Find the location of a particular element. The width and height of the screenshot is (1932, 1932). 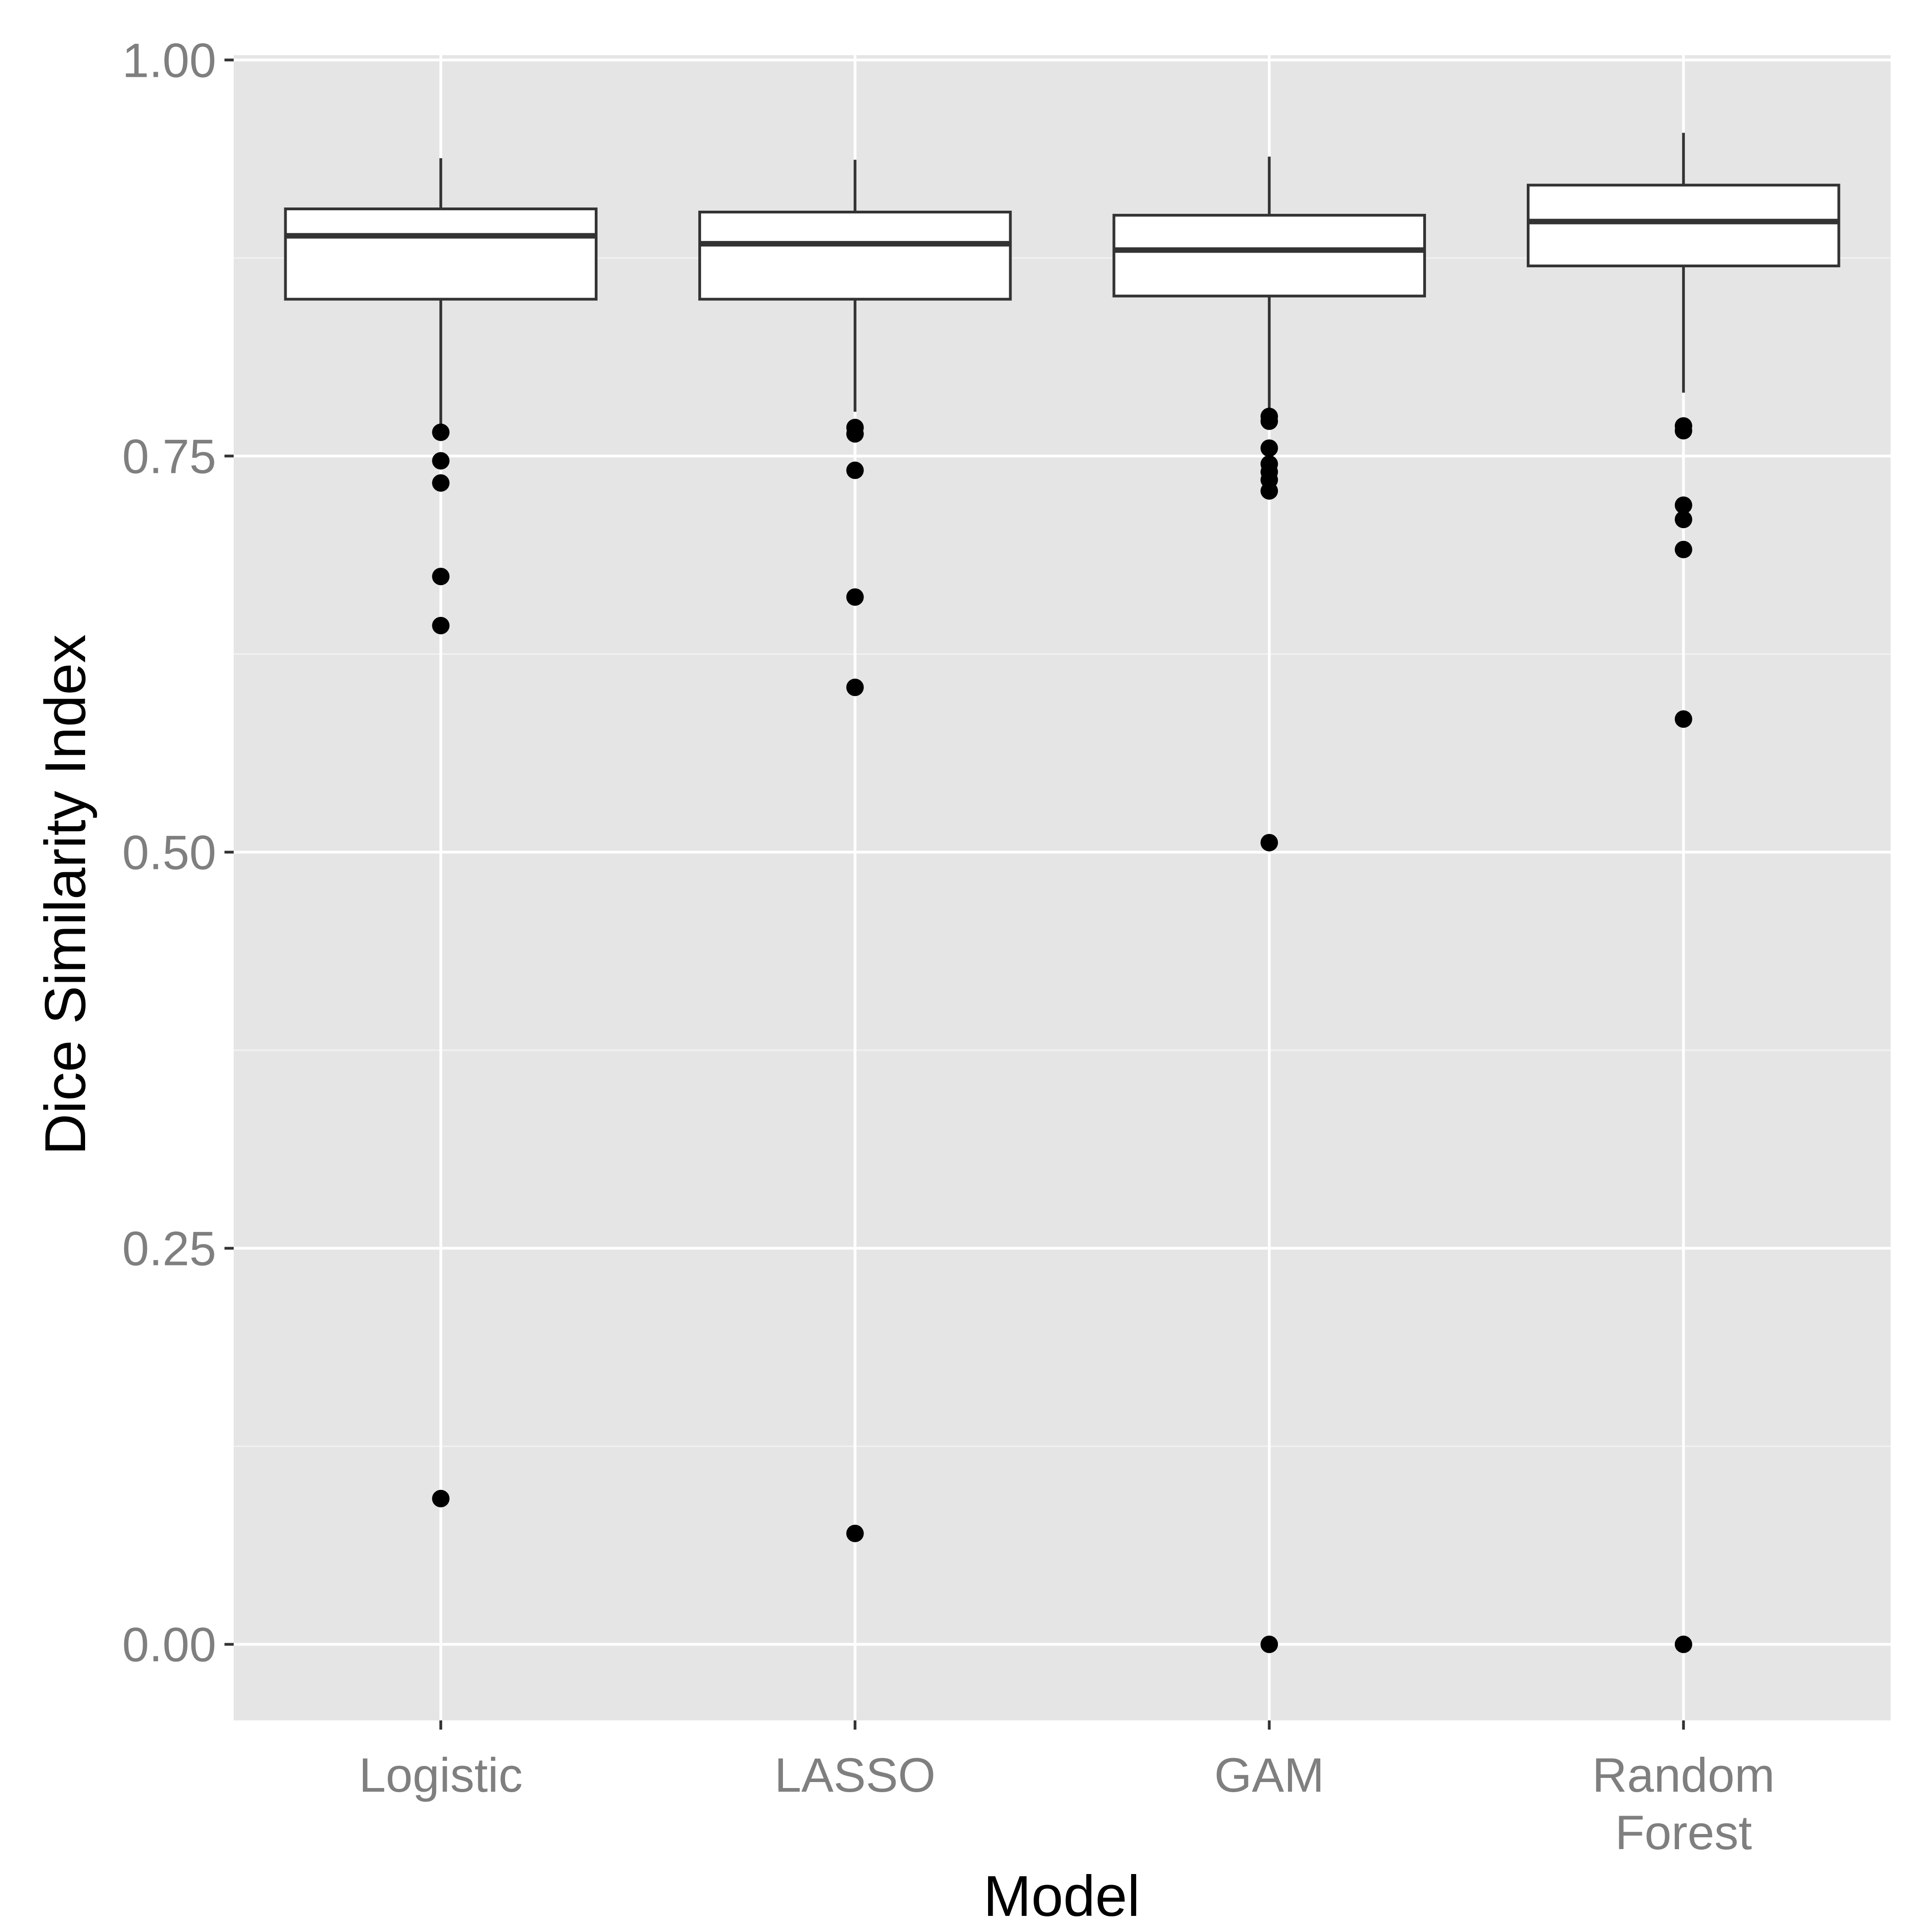

y-axis-title: Dice Similarity Index is located at coordinates (66, 894).